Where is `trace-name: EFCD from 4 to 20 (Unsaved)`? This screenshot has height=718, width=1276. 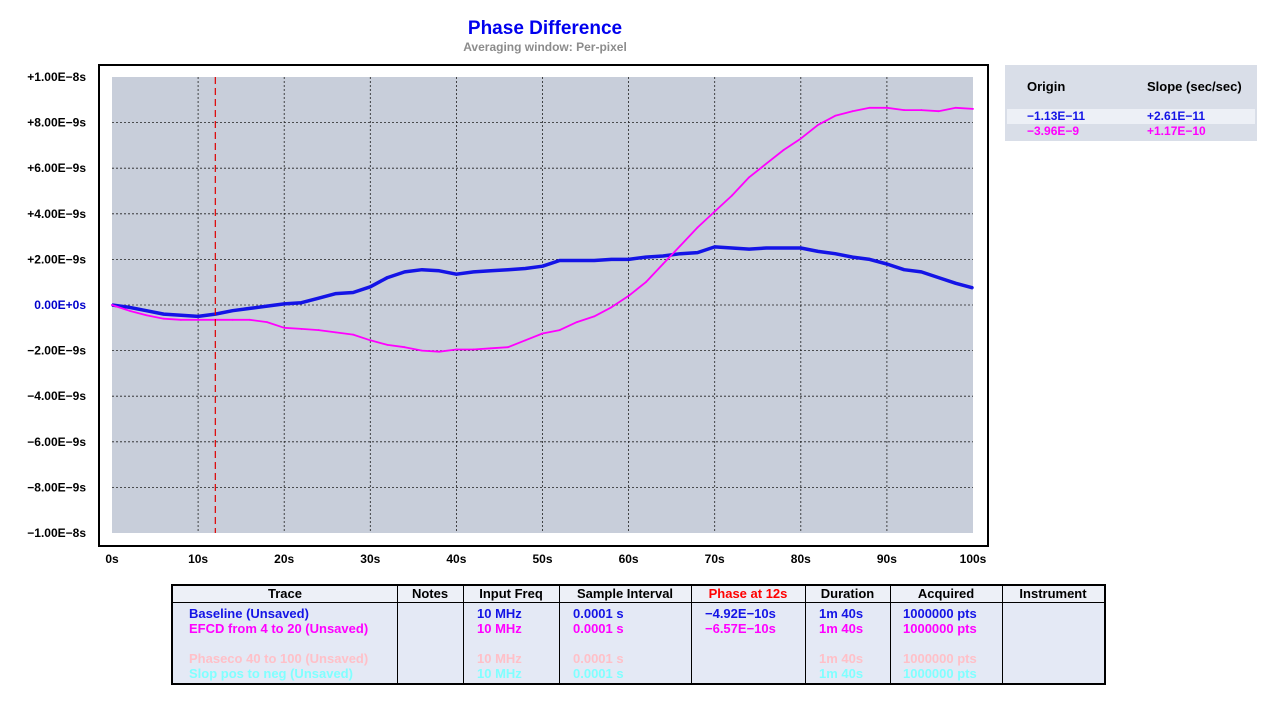 trace-name: EFCD from 4 to 20 (Unsaved) is located at coordinates (279, 628).